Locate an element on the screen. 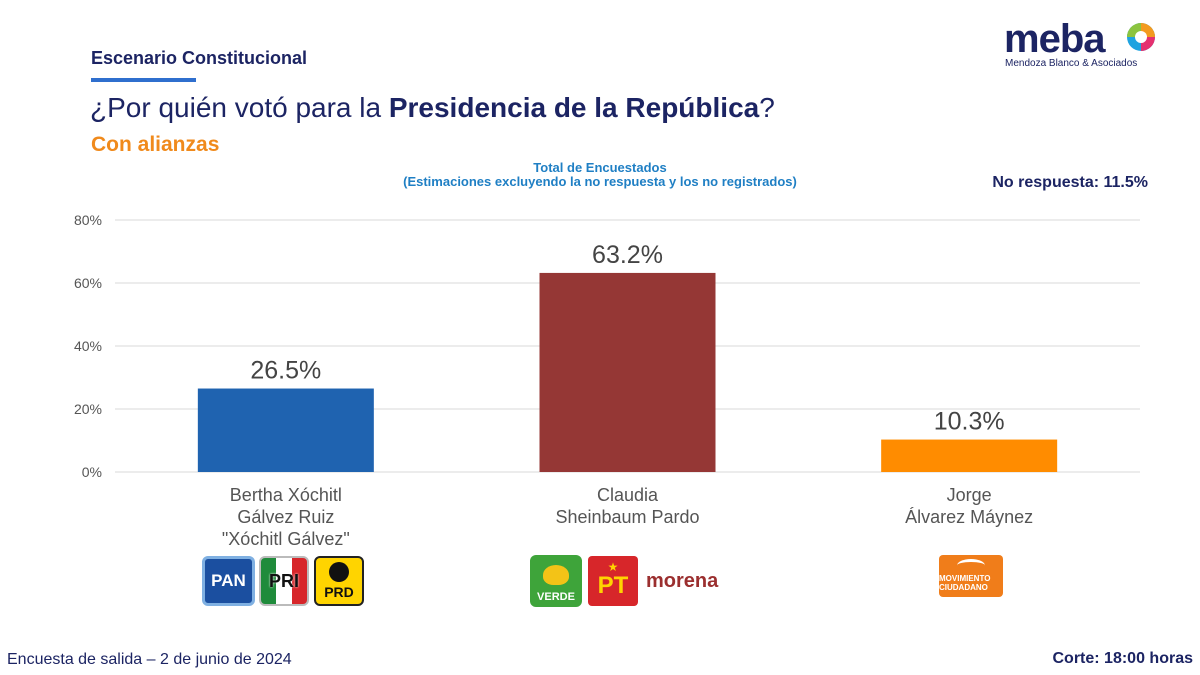 This screenshot has height=675, width=1200. prd-logo: PRD is located at coordinates (339, 581).